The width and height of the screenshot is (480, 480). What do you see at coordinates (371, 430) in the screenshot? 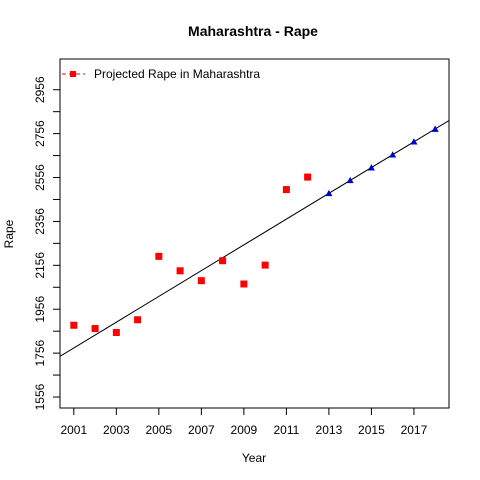
I see `x-tick-label: 2015` at bounding box center [371, 430].